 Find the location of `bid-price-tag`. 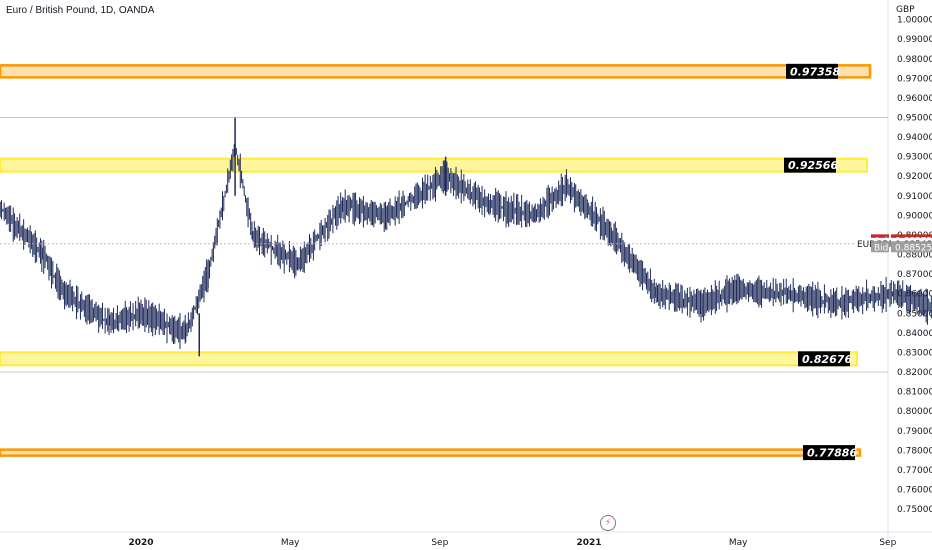

bid-price-tag is located at coordinates (911, 247).